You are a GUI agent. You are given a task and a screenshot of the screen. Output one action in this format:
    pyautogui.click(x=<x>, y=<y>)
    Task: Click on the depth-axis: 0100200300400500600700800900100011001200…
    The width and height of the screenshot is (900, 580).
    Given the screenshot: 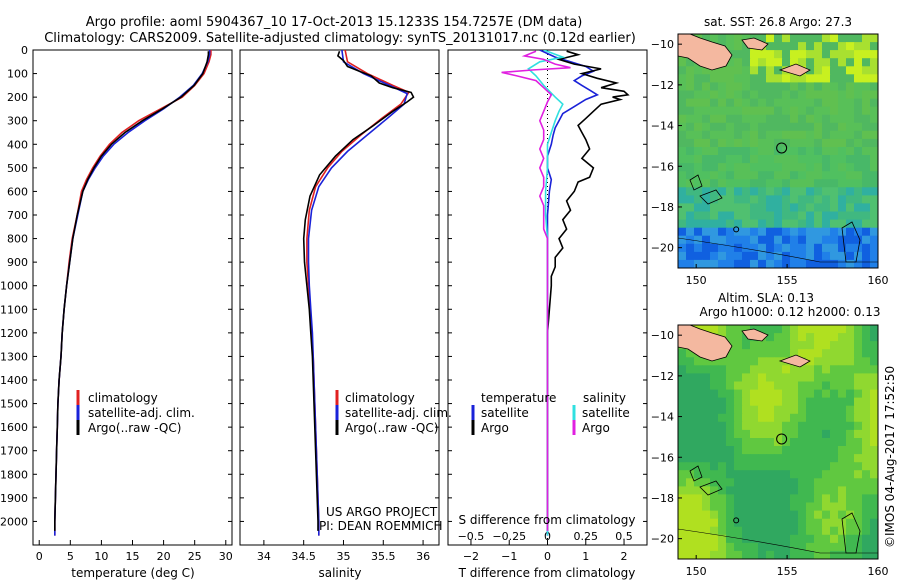 What is the action you would take?
    pyautogui.click(x=14, y=286)
    